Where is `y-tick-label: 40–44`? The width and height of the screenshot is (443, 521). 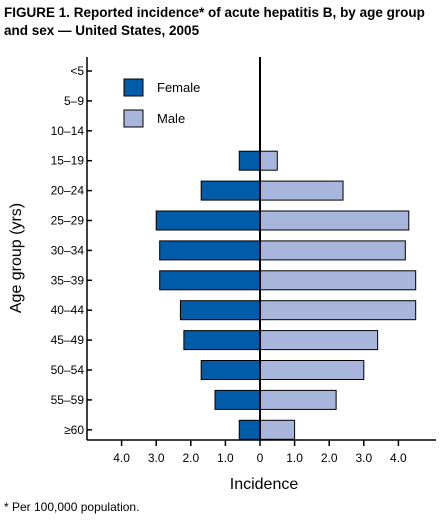
y-tick-label: 40–44 is located at coordinates (68, 310).